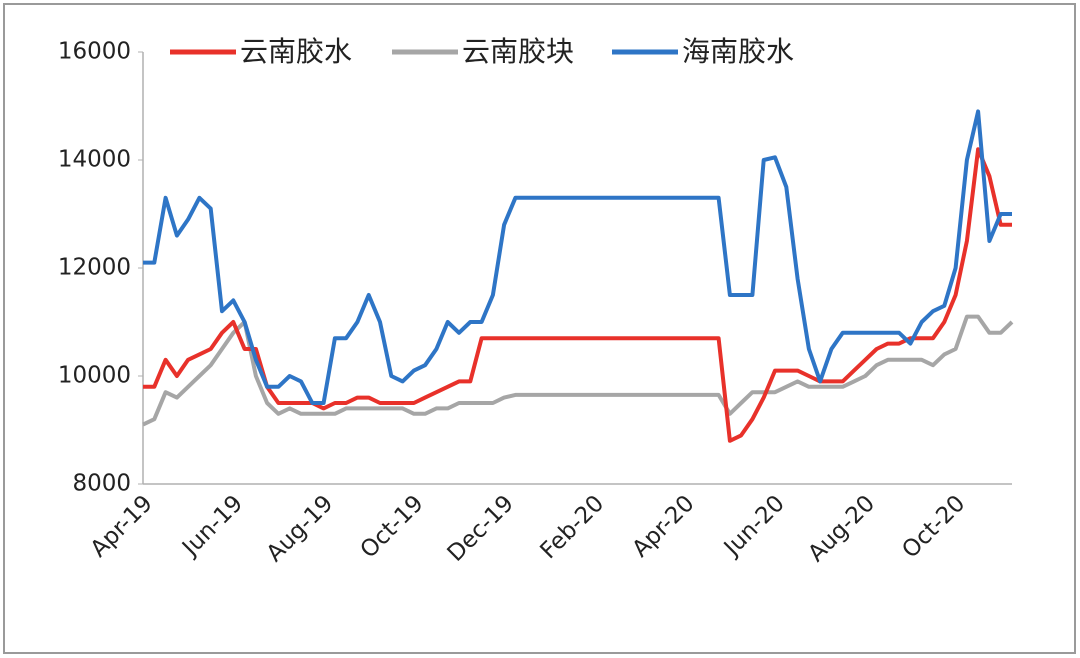 The width and height of the screenshot is (1080, 658). What do you see at coordinates (94, 160) in the screenshot?
I see `y-tick-label: 14000` at bounding box center [94, 160].